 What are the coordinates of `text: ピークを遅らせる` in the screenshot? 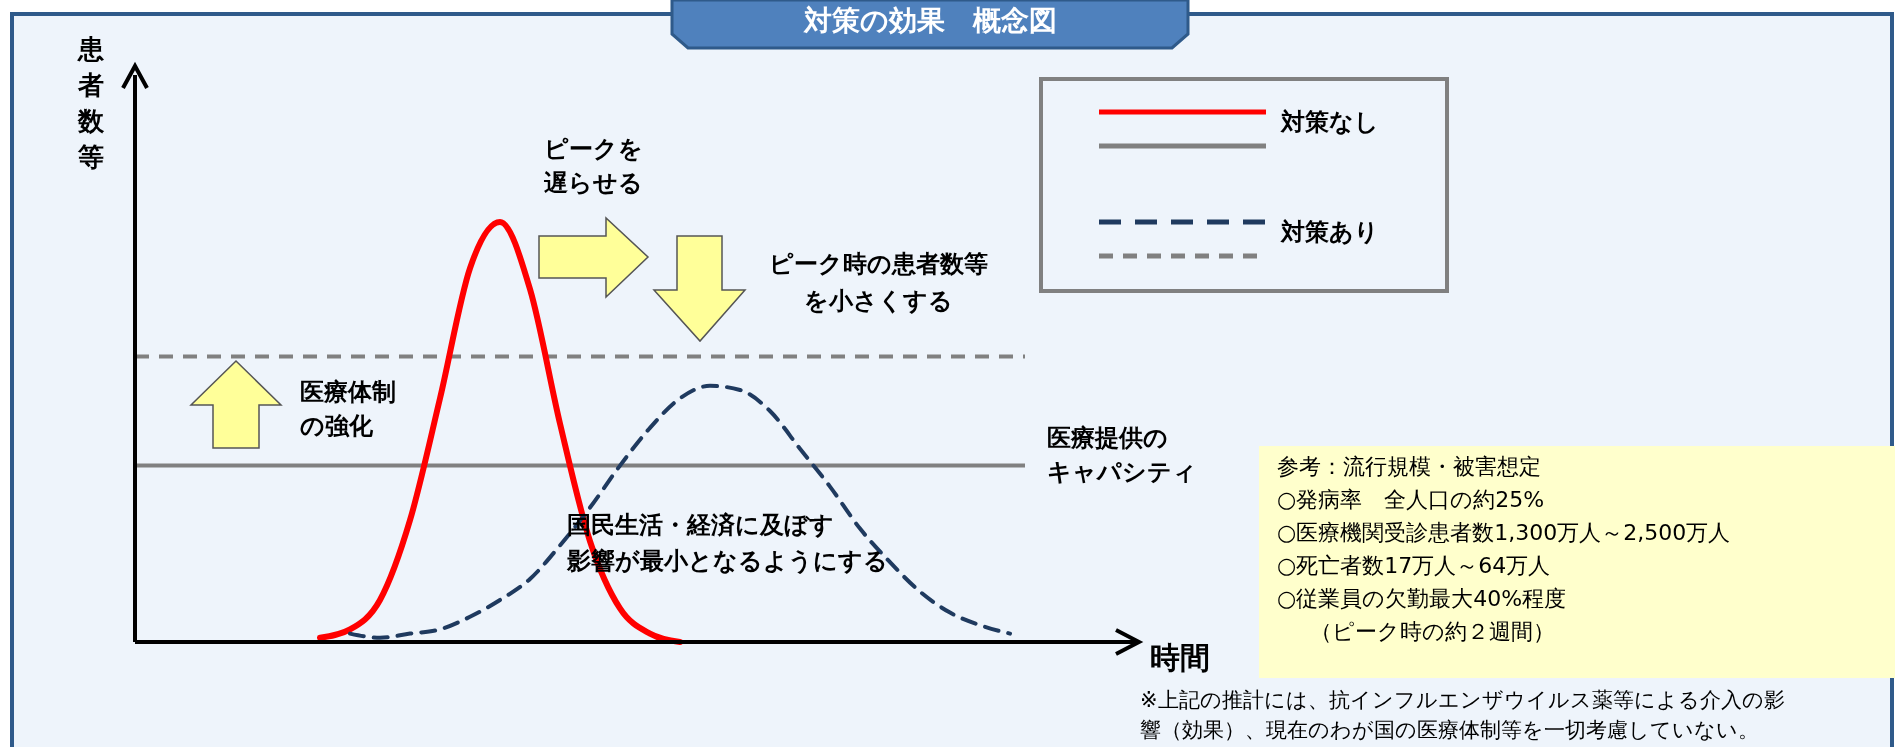 It's located at (592, 166).